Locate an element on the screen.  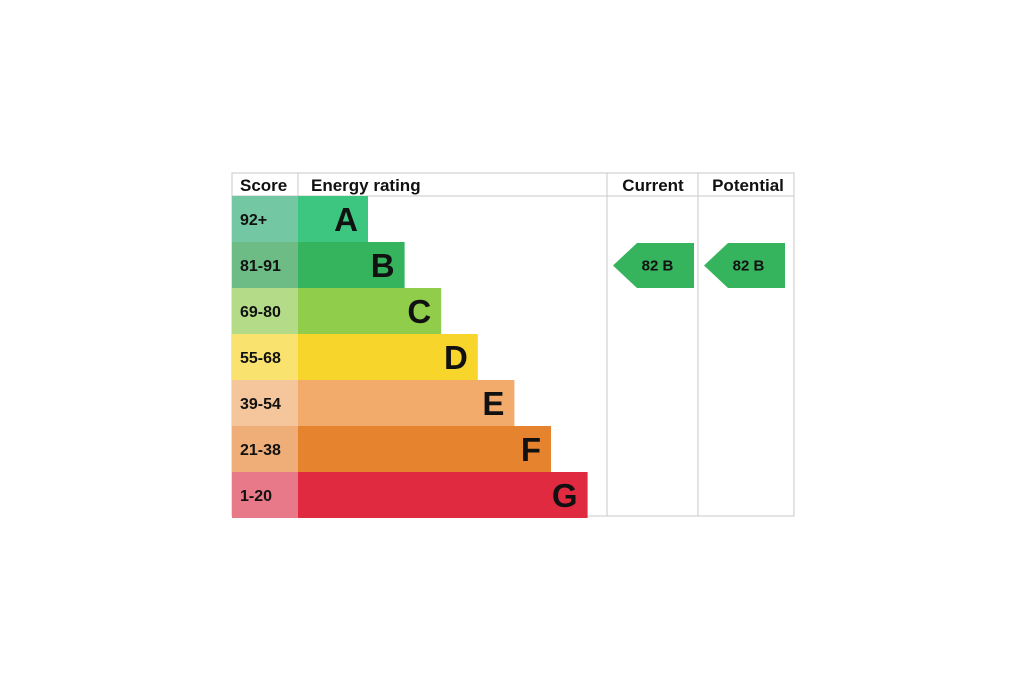
band-bar-b is located at coordinates (351, 265).